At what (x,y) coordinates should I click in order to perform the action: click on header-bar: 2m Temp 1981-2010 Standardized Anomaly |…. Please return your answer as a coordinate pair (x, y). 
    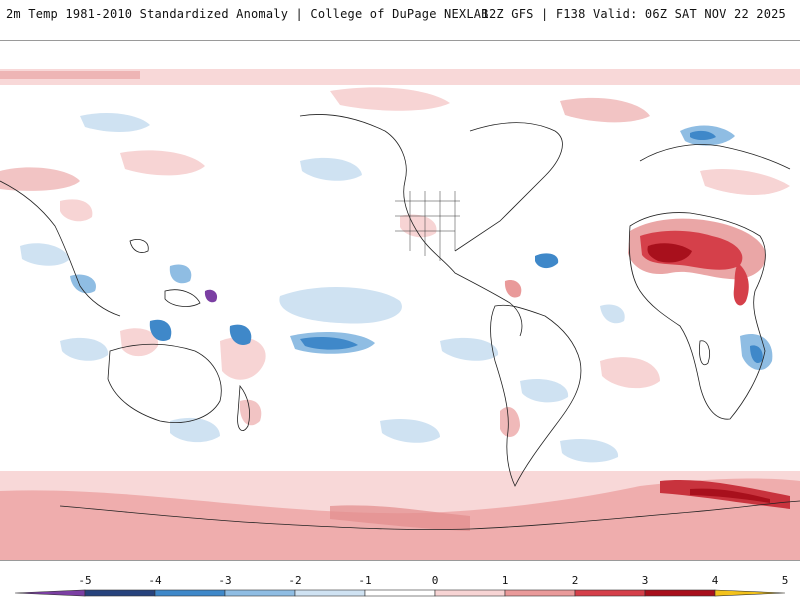
    Looking at the image, I should click on (400, 19).